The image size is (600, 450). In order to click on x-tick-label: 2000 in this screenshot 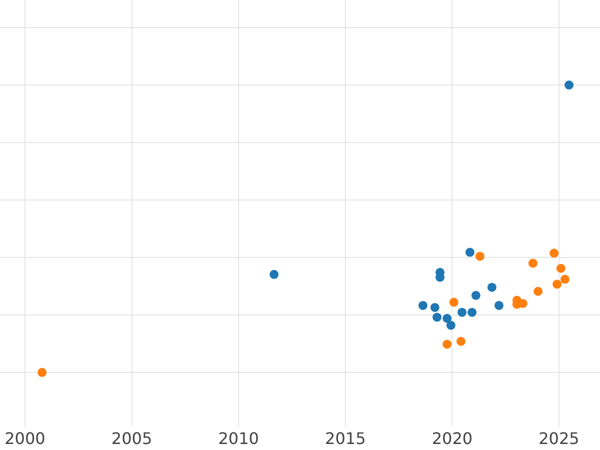, I will do `click(25, 438)`.